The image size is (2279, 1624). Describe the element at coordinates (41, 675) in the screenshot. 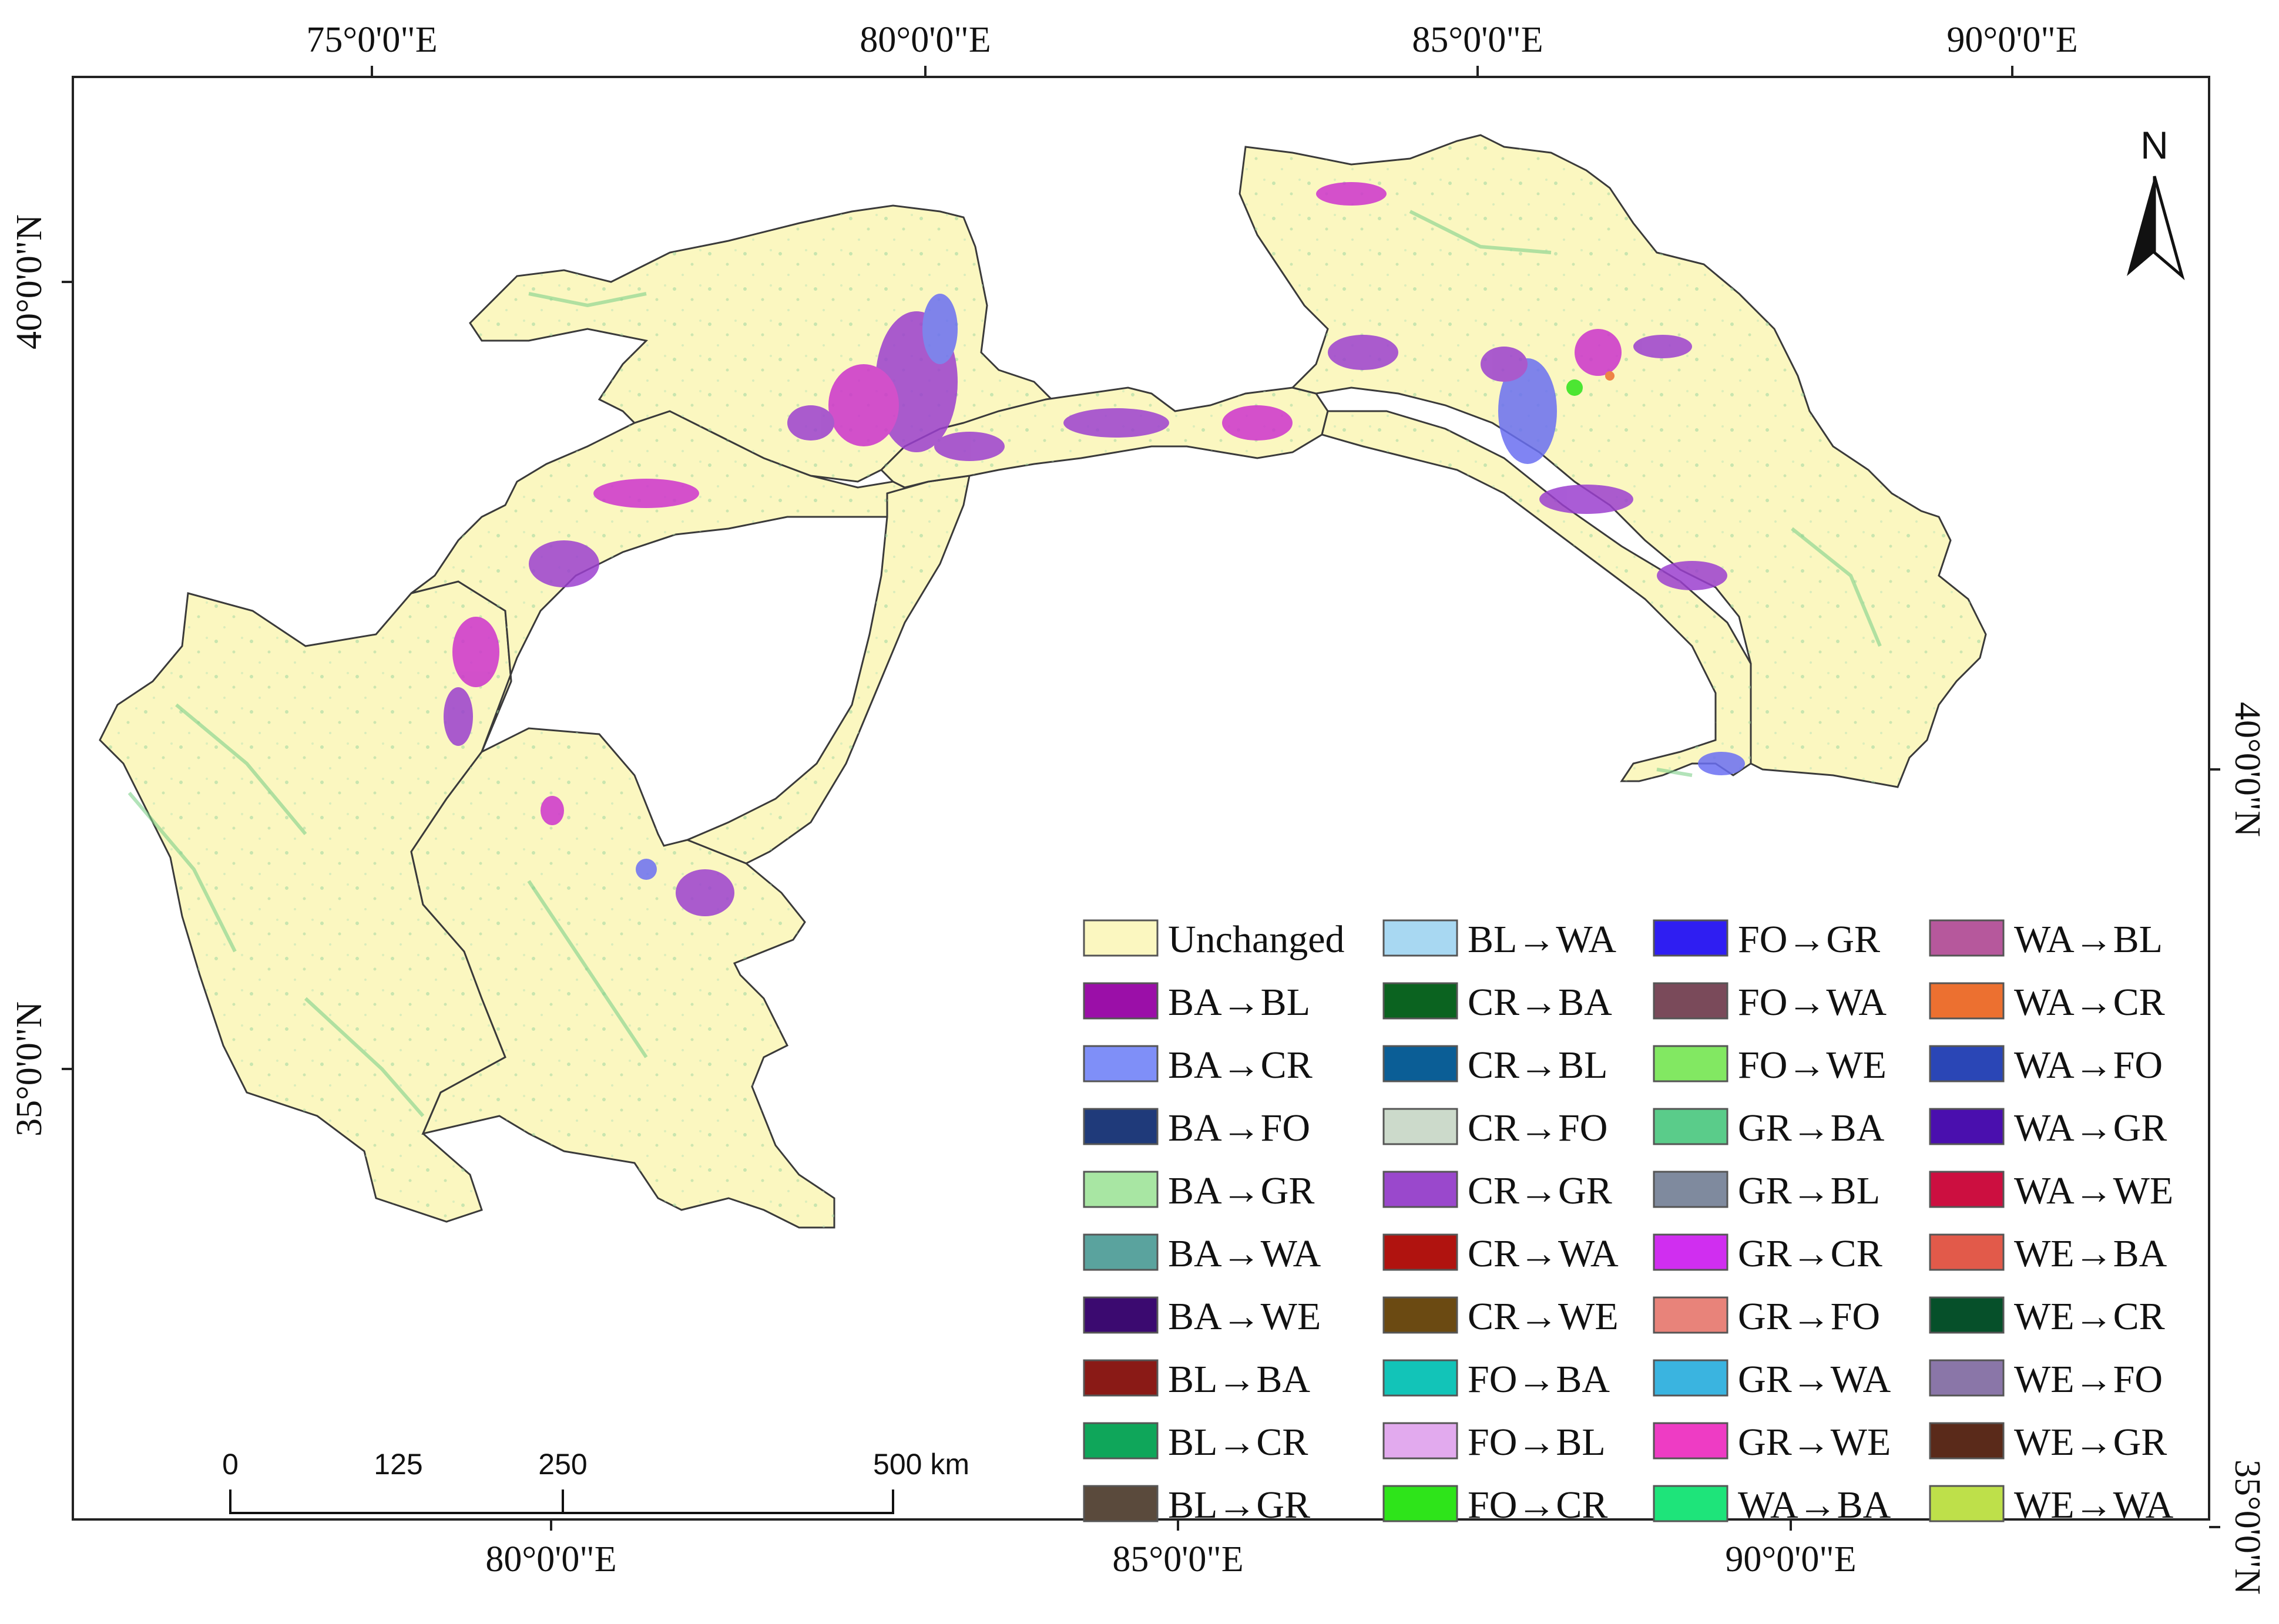

I see `left-latitude-axis: 40°0'0"N 35°0'0"N` at that location.